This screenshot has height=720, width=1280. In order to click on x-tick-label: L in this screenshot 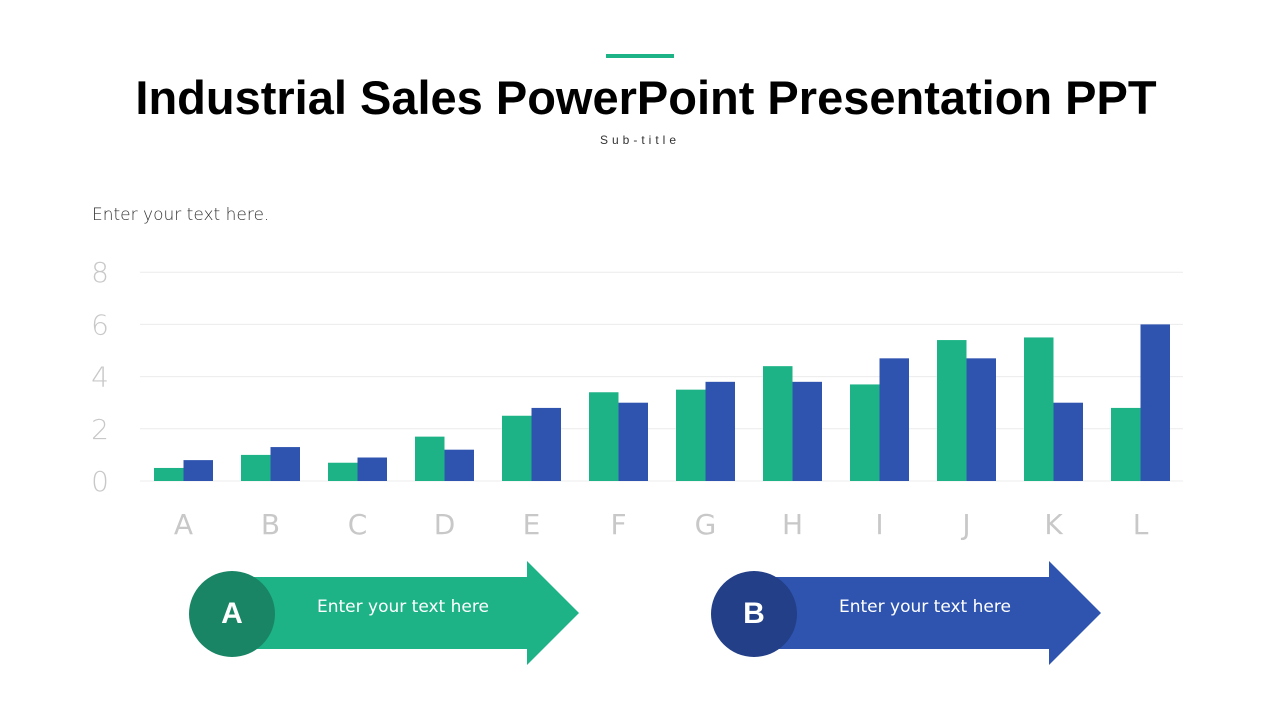, I will do `click(1141, 524)`.